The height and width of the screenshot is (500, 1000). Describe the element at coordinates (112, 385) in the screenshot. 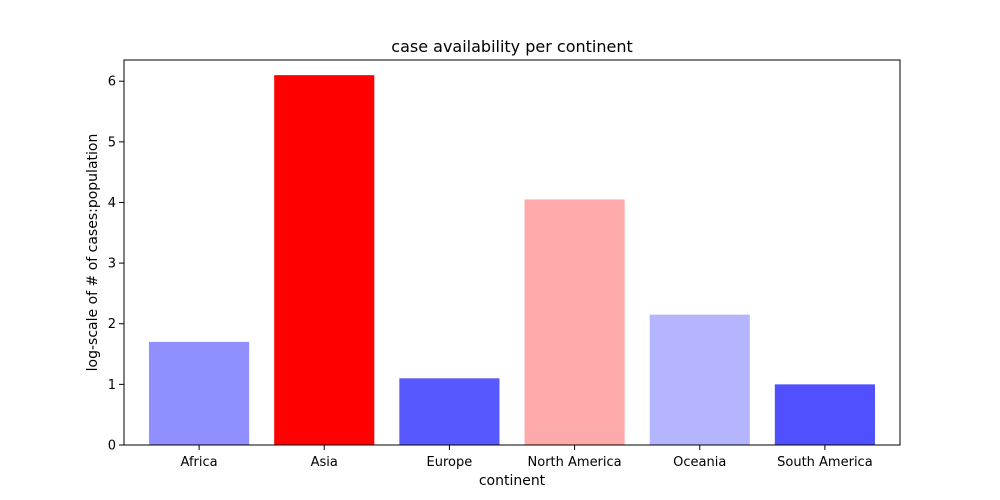

I see `y-tick-label: 1` at that location.